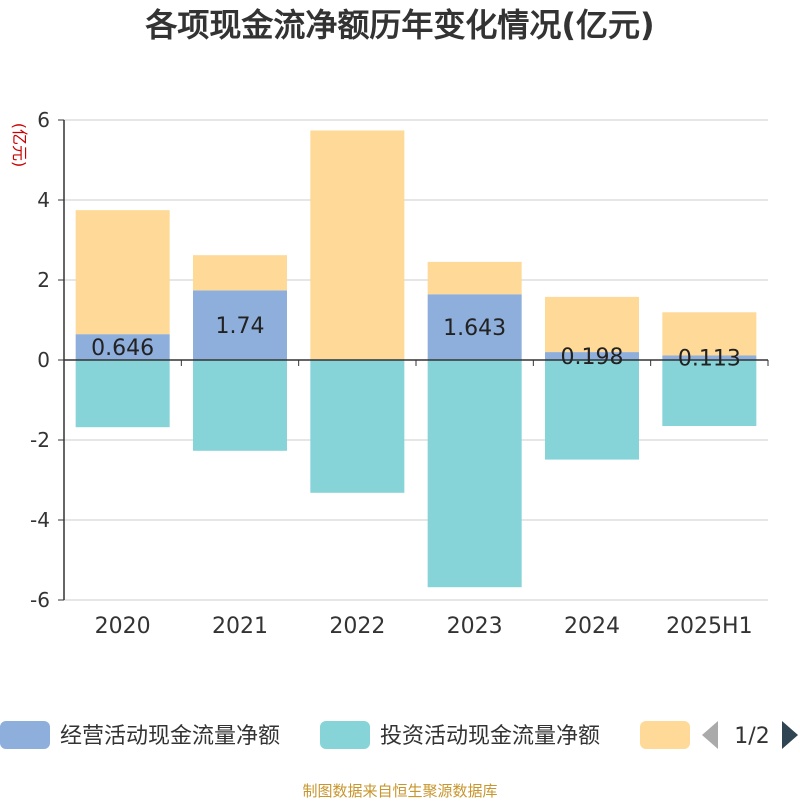  I want to click on bar-operating-2021, so click(240, 325).